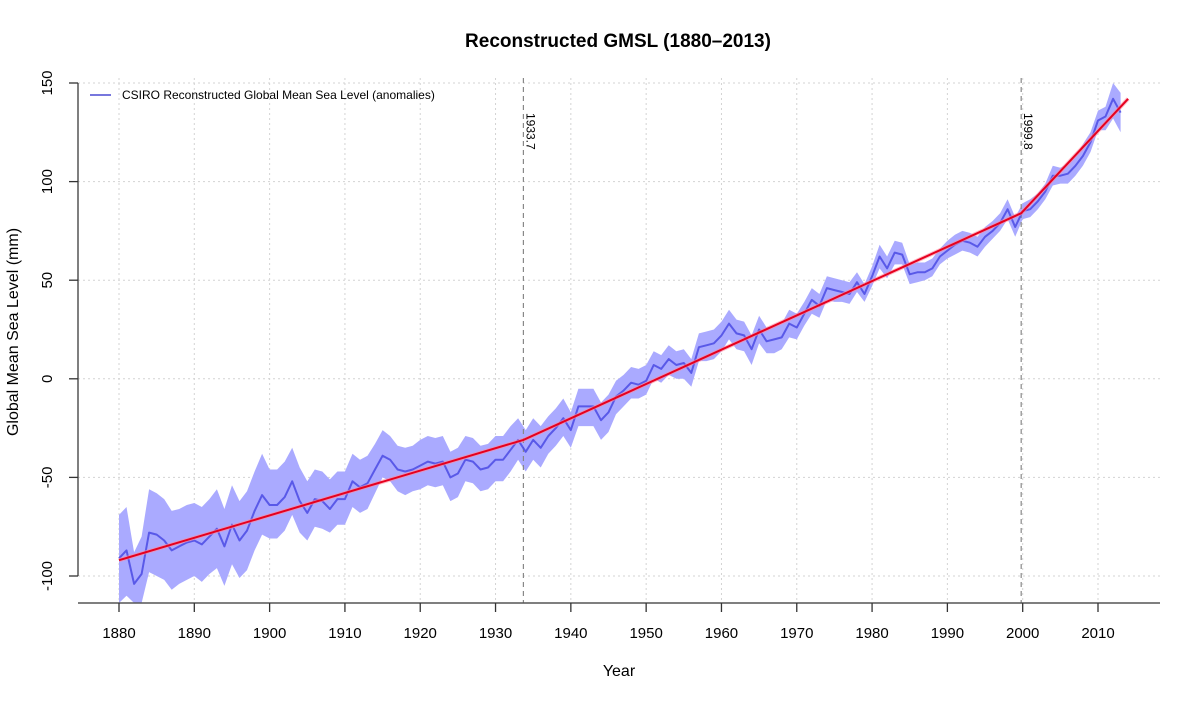 This screenshot has width=1200, height=701. I want to click on x-tick-label: 2000, so click(1022, 633).